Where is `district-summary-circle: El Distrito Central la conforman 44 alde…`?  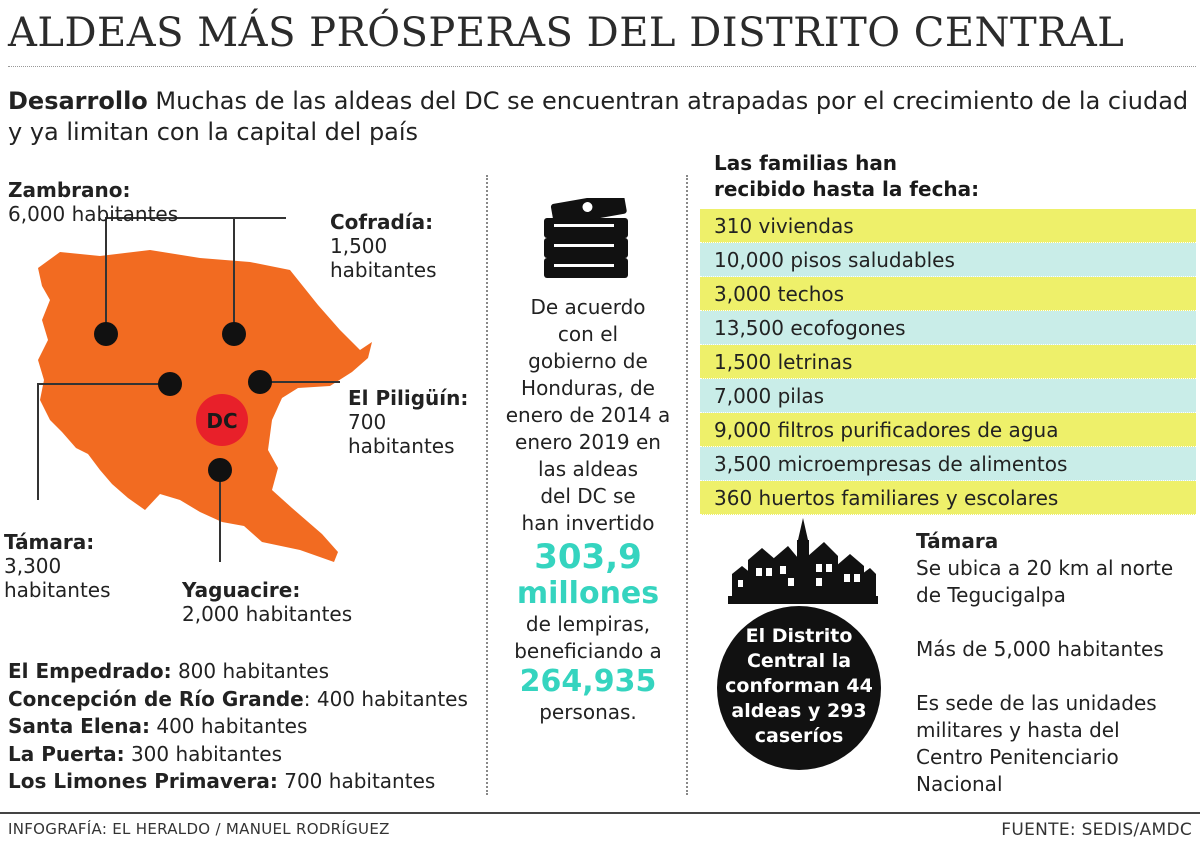 district-summary-circle: El Distrito Central la conforman 44 alde… is located at coordinates (799, 688).